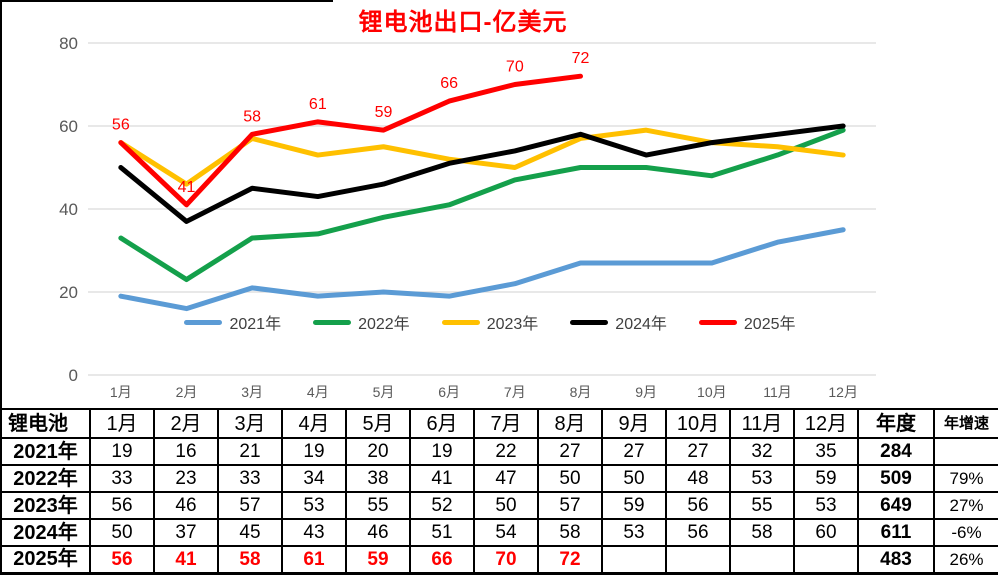 This screenshot has width=998, height=579. I want to click on cell-2024年-1月: 50, so click(122, 532).